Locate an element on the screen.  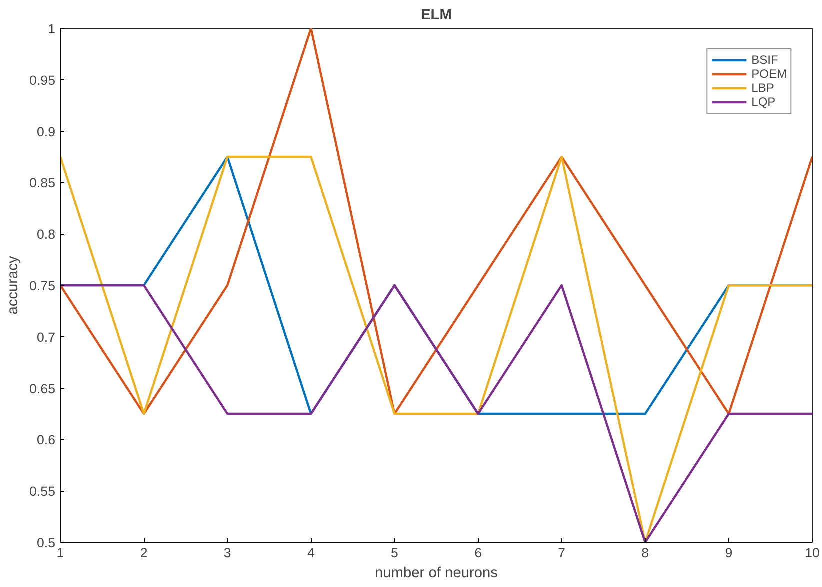
y-tick-label: 0.5 is located at coordinates (46, 543).